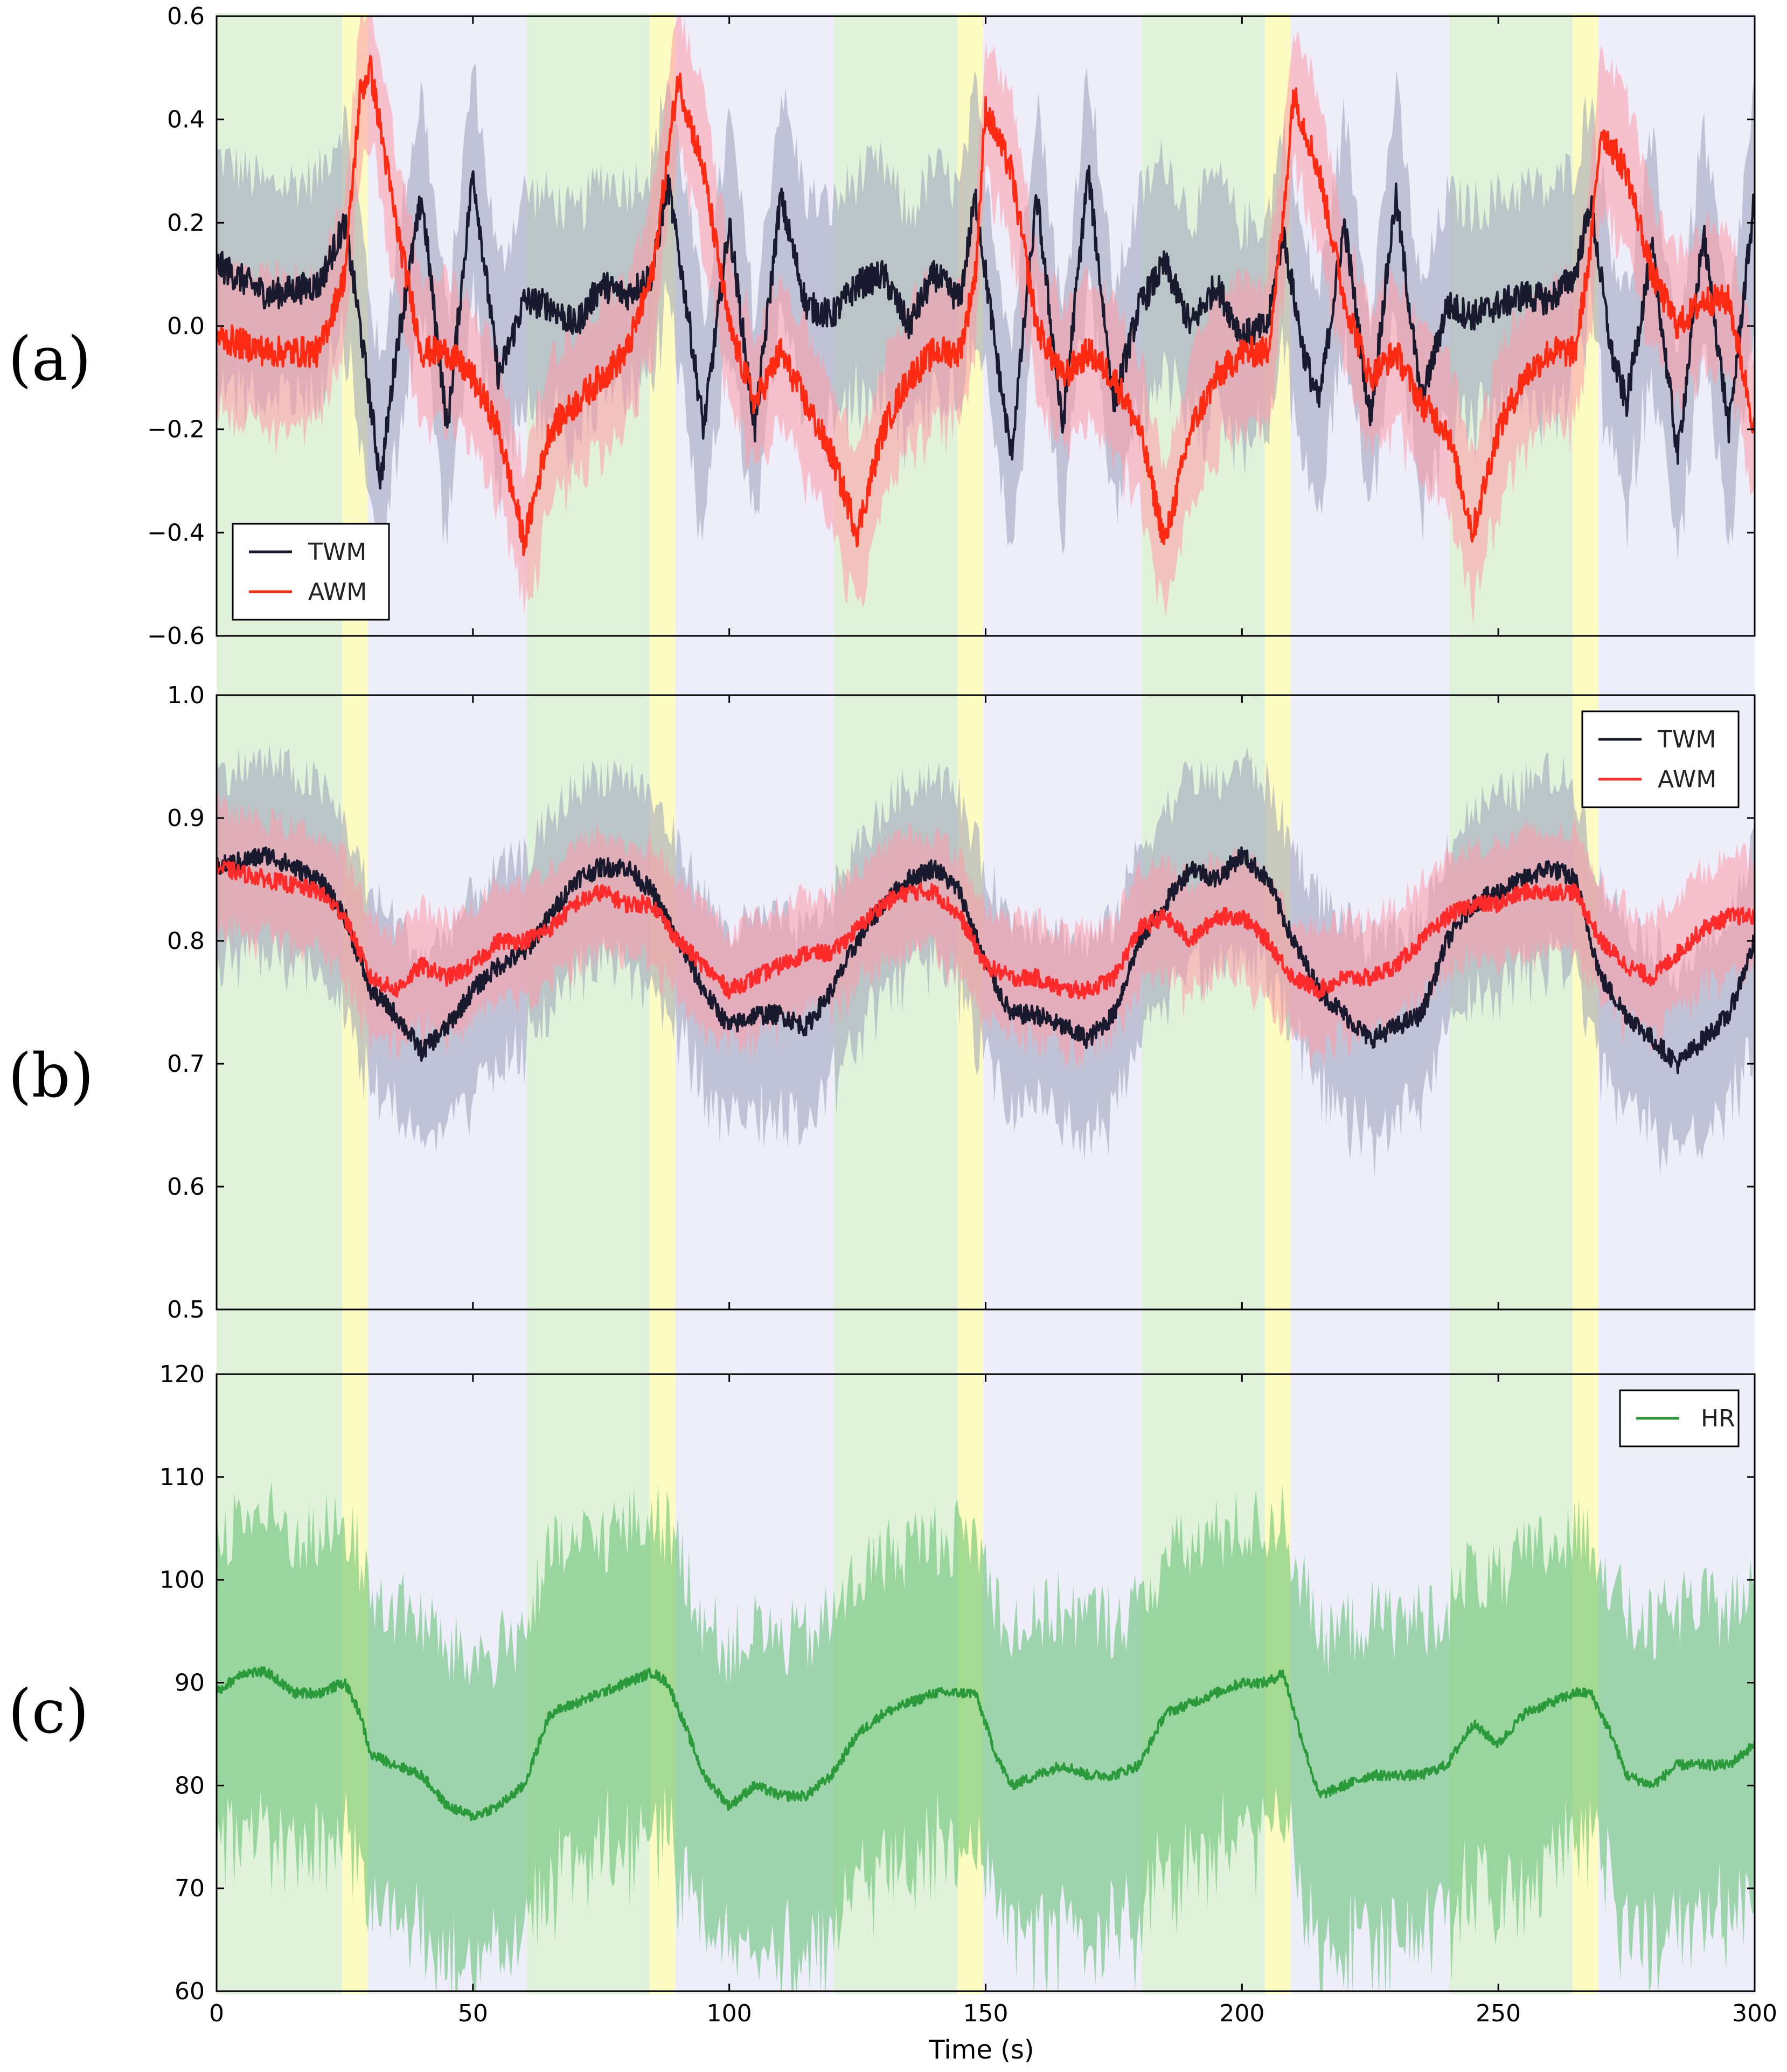 The height and width of the screenshot is (2072, 1787). What do you see at coordinates (186, 1064) in the screenshot?
I see `y-tick-label: 0.7` at bounding box center [186, 1064].